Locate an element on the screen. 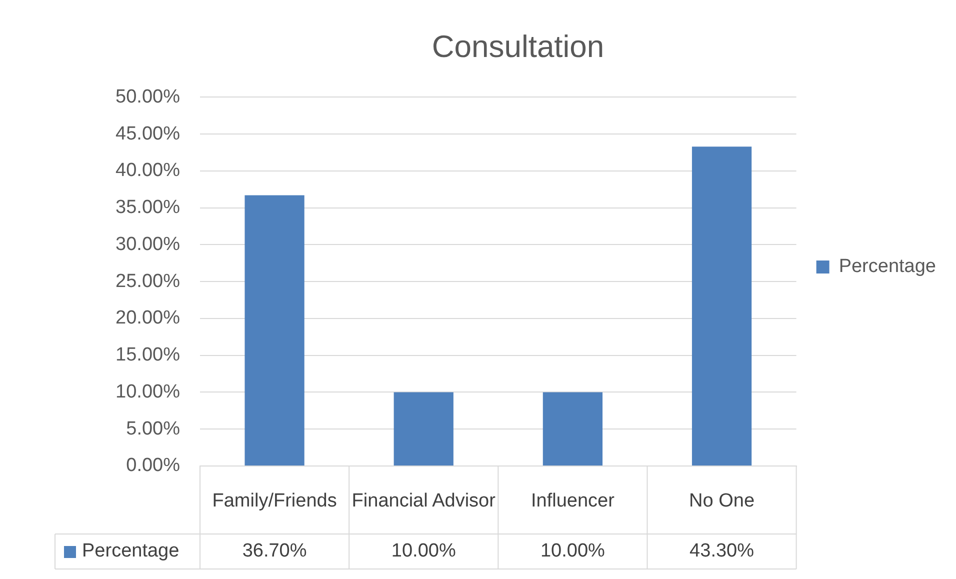 The height and width of the screenshot is (579, 956). y-tick-label: 10.00% is located at coordinates (148, 391).